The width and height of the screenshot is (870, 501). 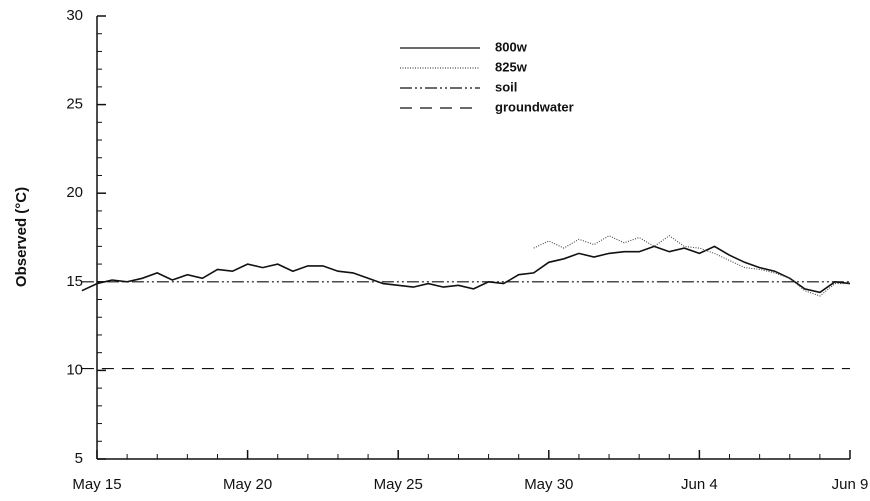 I want to click on legend-label: groundwater, so click(x=534, y=106).